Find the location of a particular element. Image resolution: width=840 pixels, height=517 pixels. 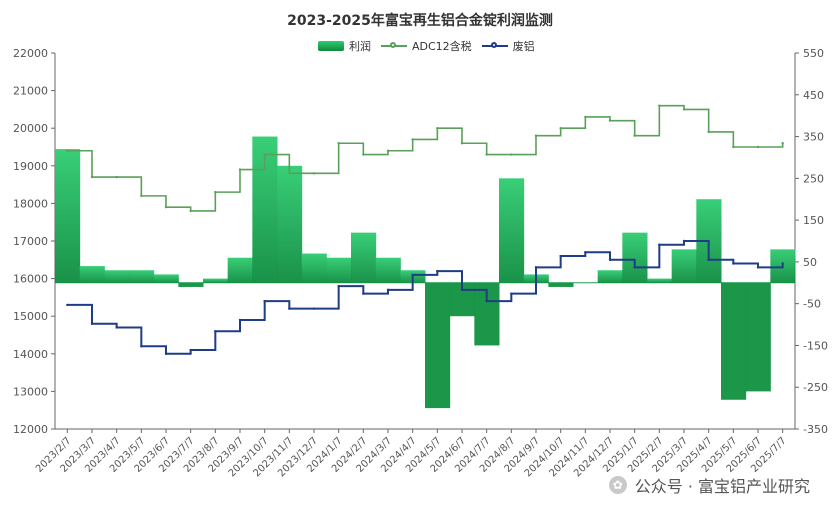

y-left-tick-label: 14000 is located at coordinates (30, 354).